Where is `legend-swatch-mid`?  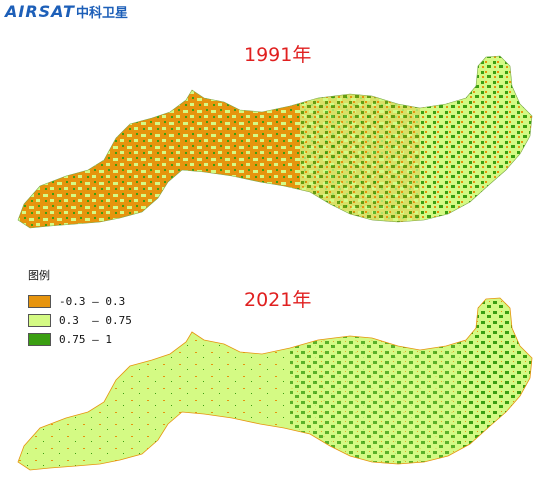
legend-swatch-mid is located at coordinates (39, 320).